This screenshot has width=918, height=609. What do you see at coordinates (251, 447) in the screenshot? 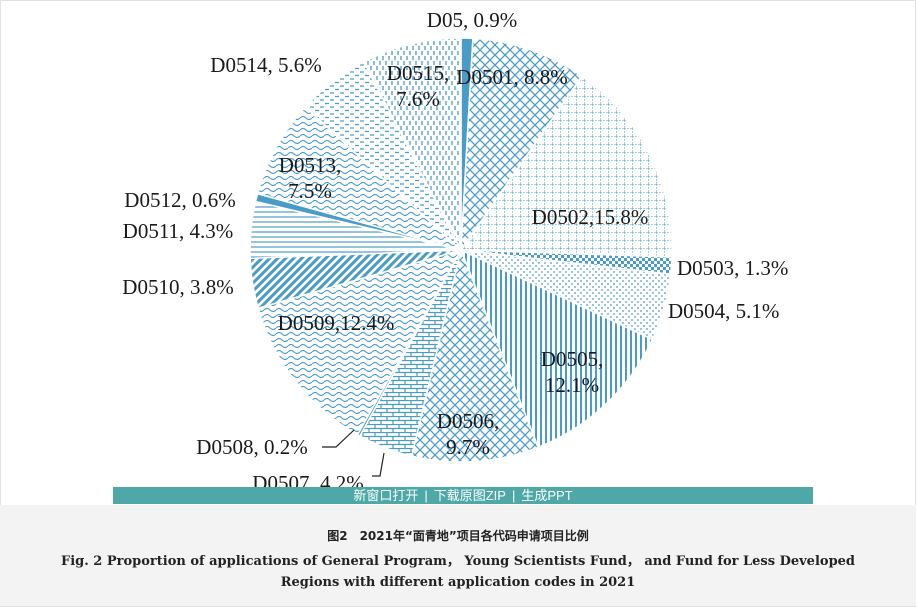
I see `slice-label-d0508: D0508, 0.2%` at bounding box center [251, 447].